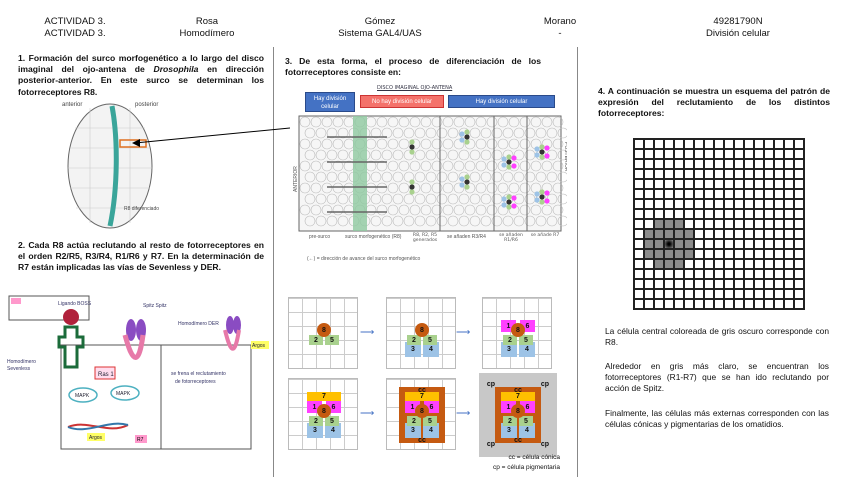  Describe the element at coordinates (738, 21) in the screenshot. I see `header-term-4: 49281790N` at that location.